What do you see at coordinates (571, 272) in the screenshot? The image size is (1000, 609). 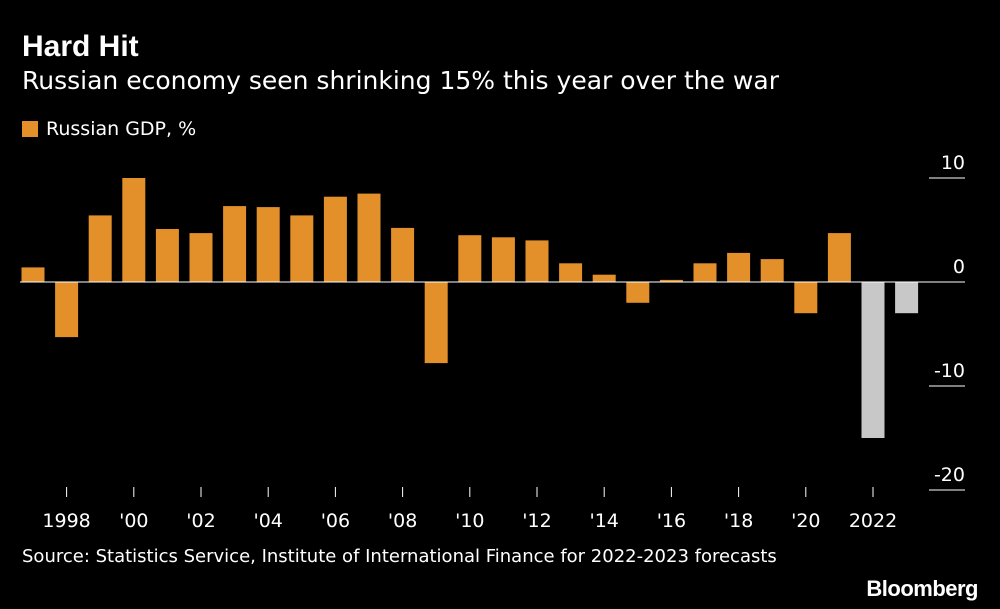 I see `bar-2013` at bounding box center [571, 272].